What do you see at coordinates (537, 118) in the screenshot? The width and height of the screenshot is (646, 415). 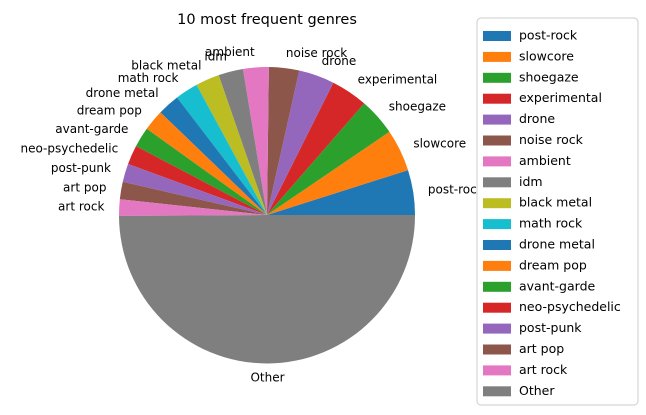 I see `legend-label-drone: drone` at bounding box center [537, 118].